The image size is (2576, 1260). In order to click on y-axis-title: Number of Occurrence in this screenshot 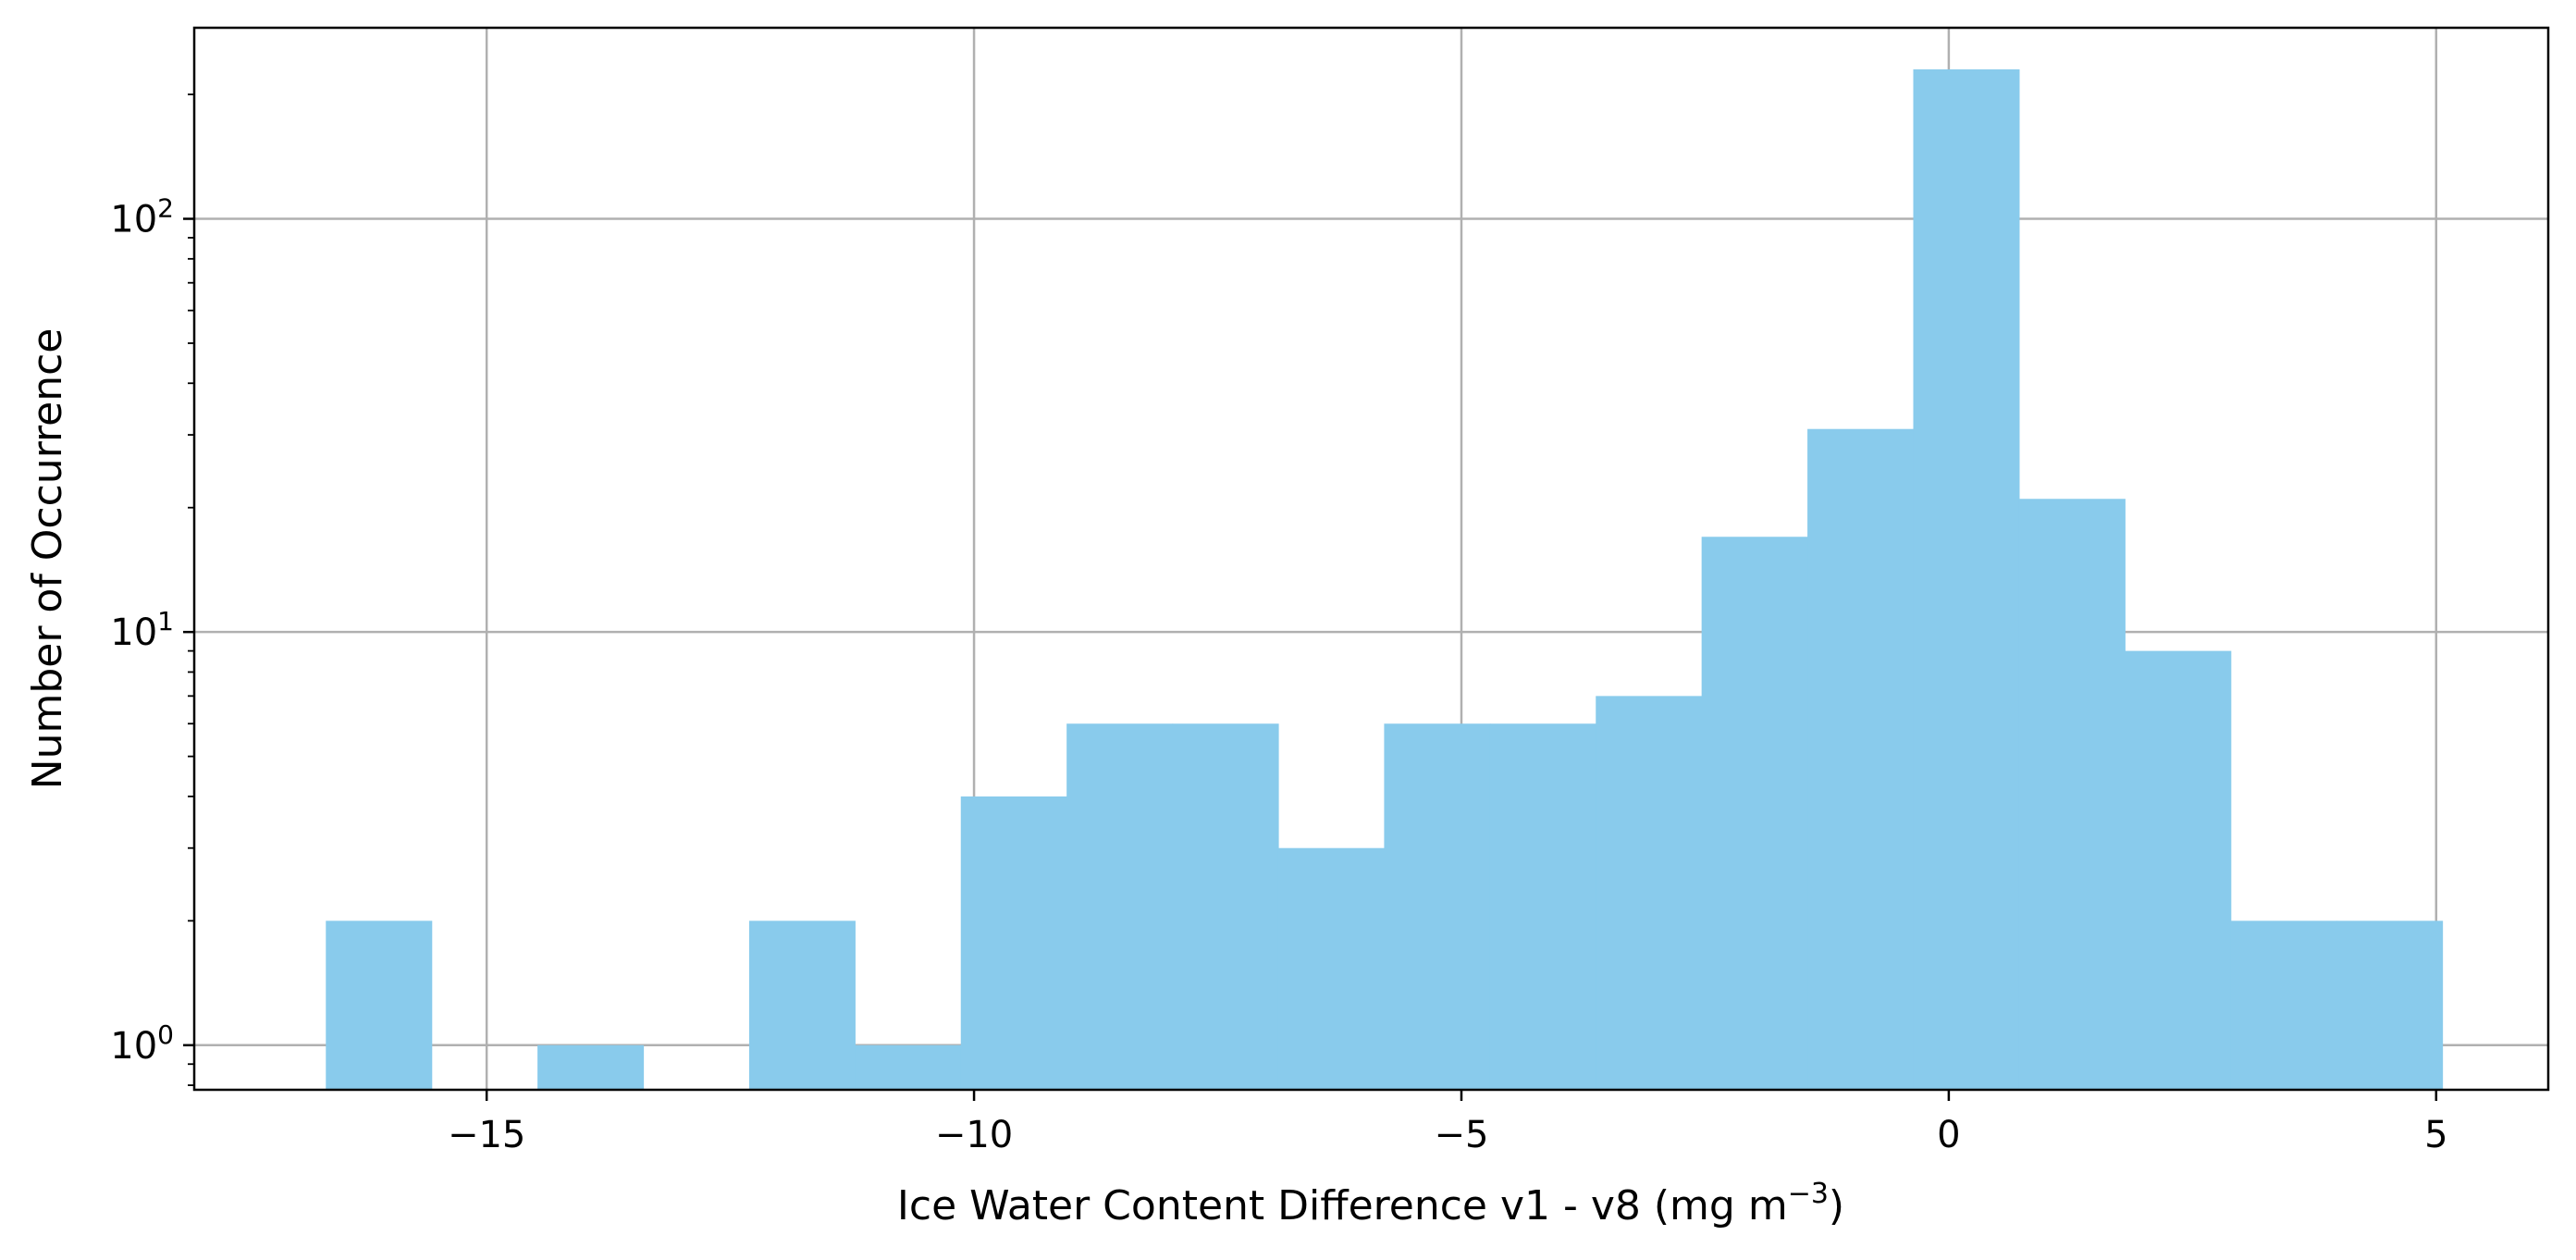, I will do `click(47, 559)`.